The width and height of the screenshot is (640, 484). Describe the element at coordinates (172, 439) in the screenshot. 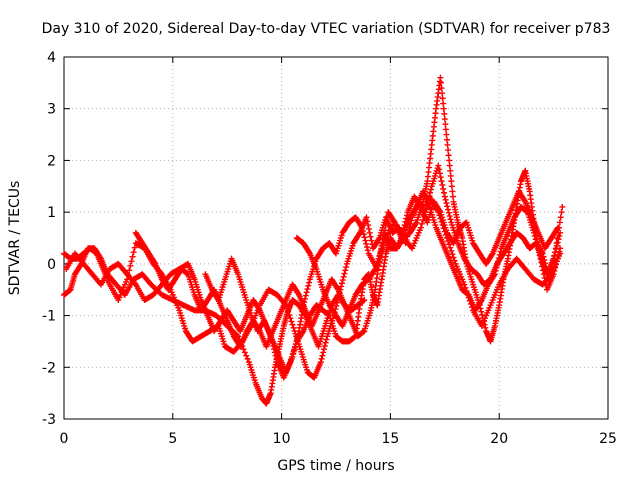

I see `x-tick-label: 5` at that location.